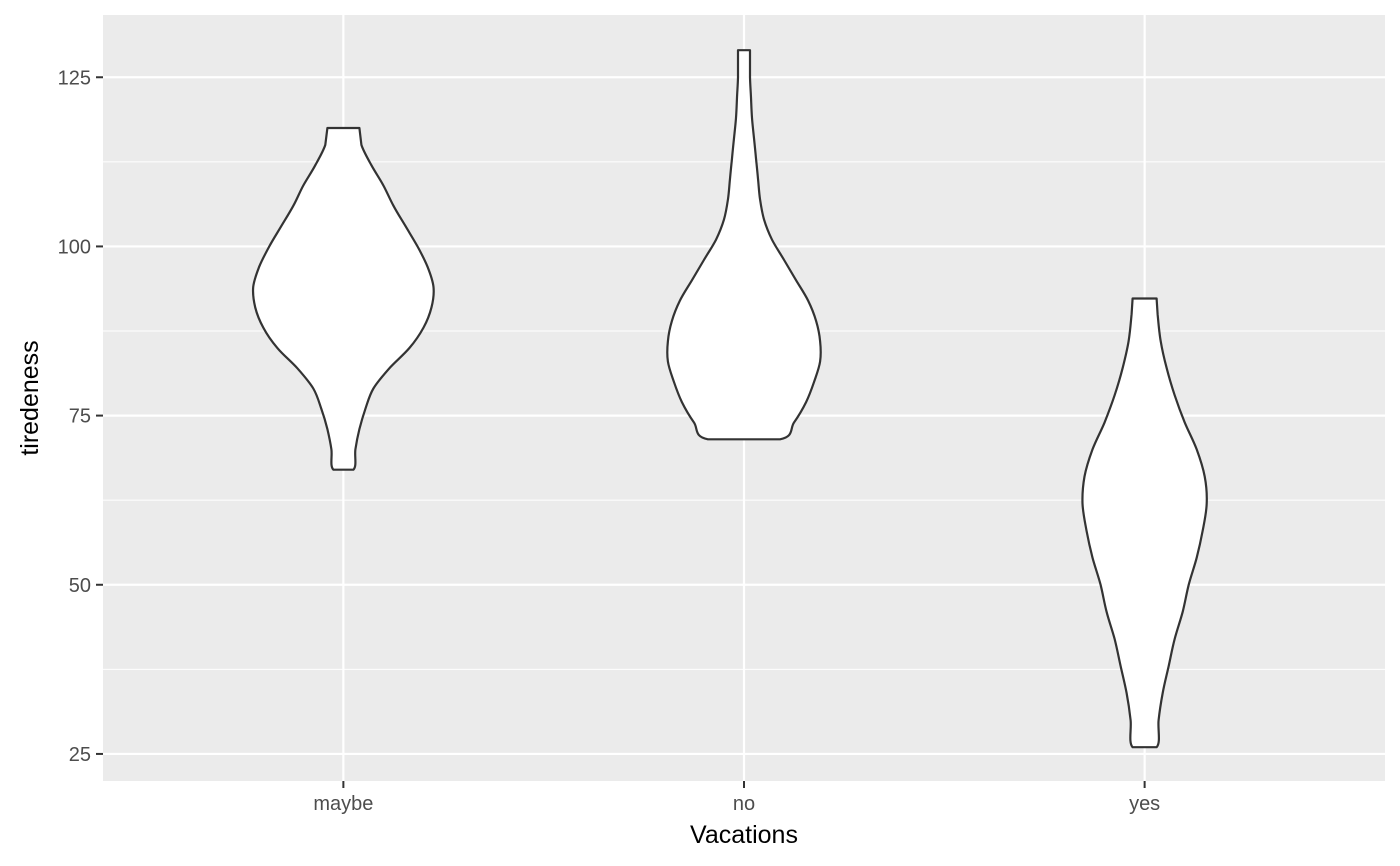  What do you see at coordinates (80, 586) in the screenshot?
I see `y-tick-label: 50` at bounding box center [80, 586].